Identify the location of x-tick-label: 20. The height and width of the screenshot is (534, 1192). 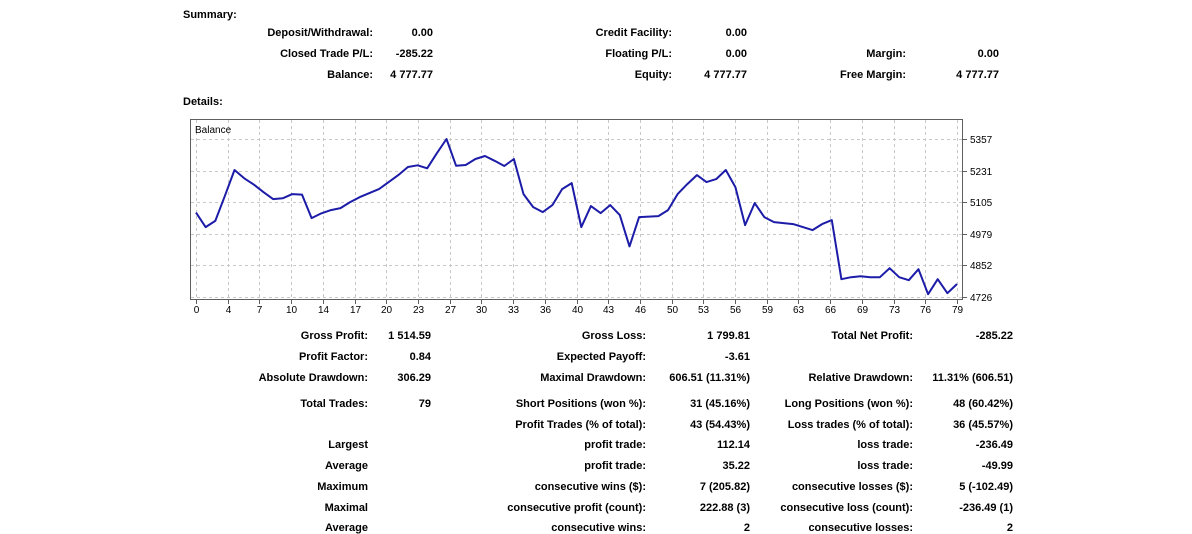
(387, 310).